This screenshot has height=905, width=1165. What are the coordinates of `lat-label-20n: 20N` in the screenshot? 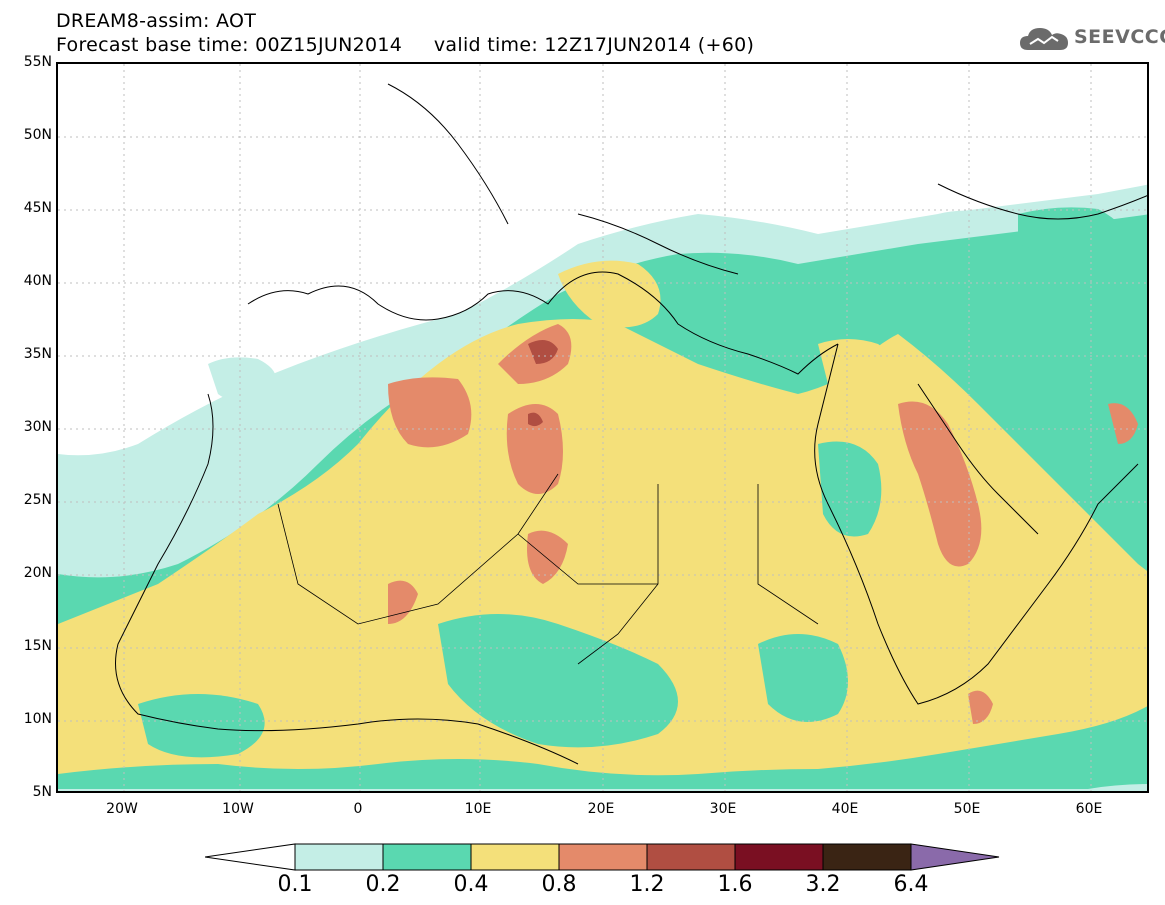 It's located at (37, 573).